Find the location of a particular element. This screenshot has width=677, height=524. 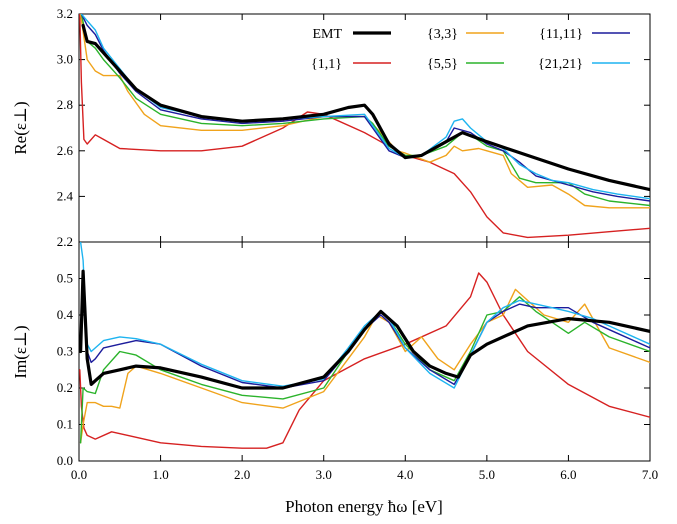

x-tick-label: 0.0 is located at coordinates (79, 474).